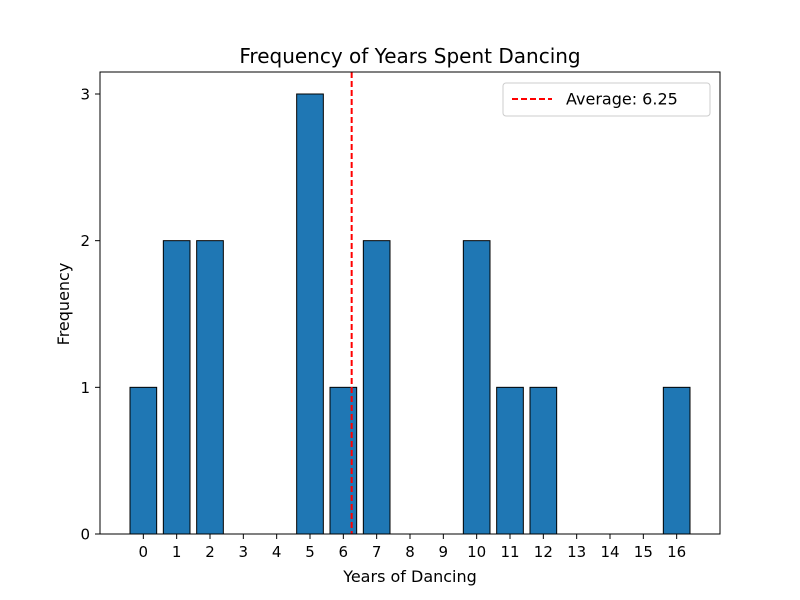 This screenshot has width=800, height=600. What do you see at coordinates (85, 535) in the screenshot?
I see `y-tick-label-0: 0` at bounding box center [85, 535].